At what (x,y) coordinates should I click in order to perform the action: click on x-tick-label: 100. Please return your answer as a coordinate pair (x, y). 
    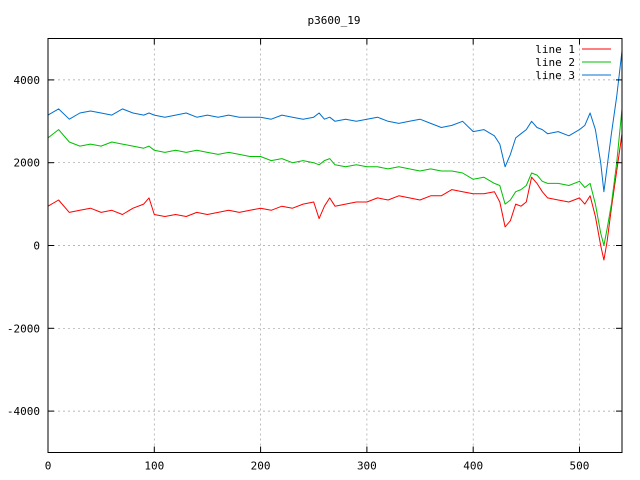
    Looking at the image, I should click on (154, 466).